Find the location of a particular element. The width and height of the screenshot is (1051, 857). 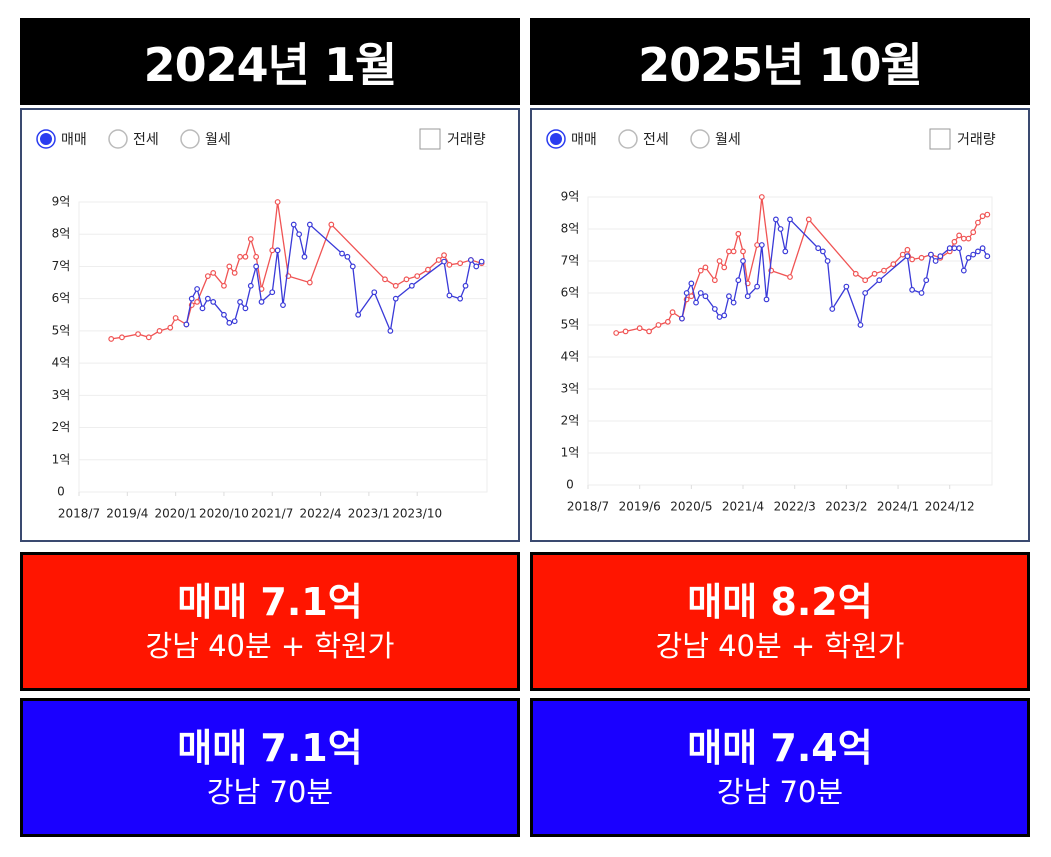

y-tick-label: 1억 is located at coordinates (570, 453).